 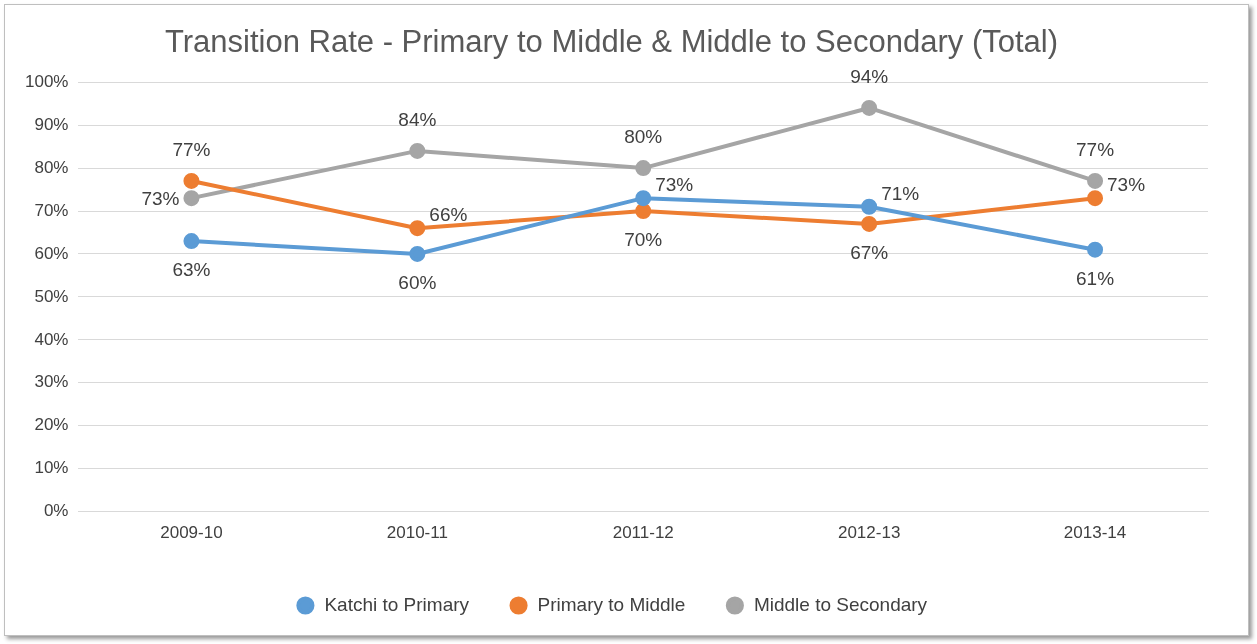 What do you see at coordinates (643, 137) in the screenshot?
I see `data-label: 80%` at bounding box center [643, 137].